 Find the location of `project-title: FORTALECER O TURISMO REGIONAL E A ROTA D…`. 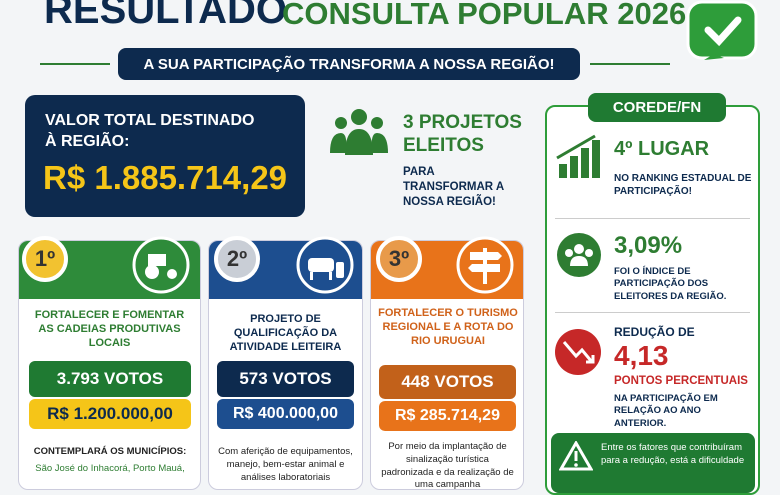

project-title: FORTALECER O TURISMO REGIONAL E A ROTA D… is located at coordinates (448, 327).